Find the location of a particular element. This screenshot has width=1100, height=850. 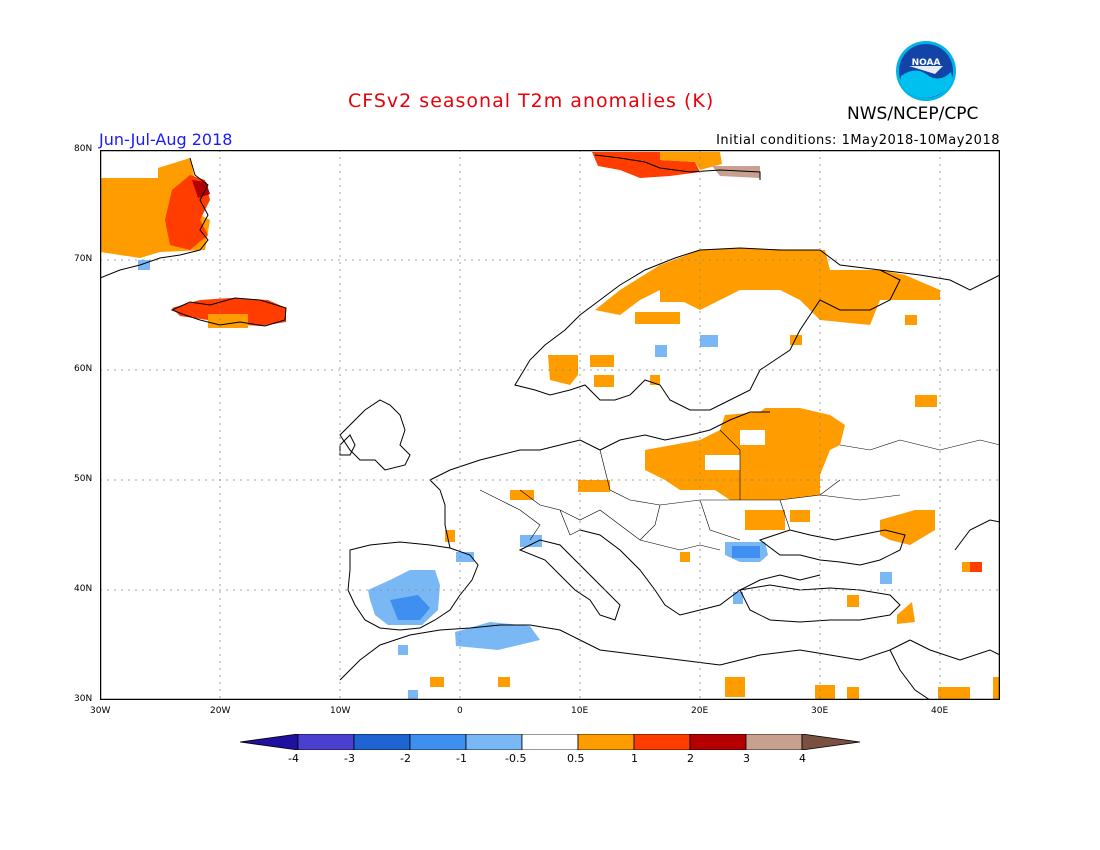

greenland-cool-spot is located at coordinates (144, 265).